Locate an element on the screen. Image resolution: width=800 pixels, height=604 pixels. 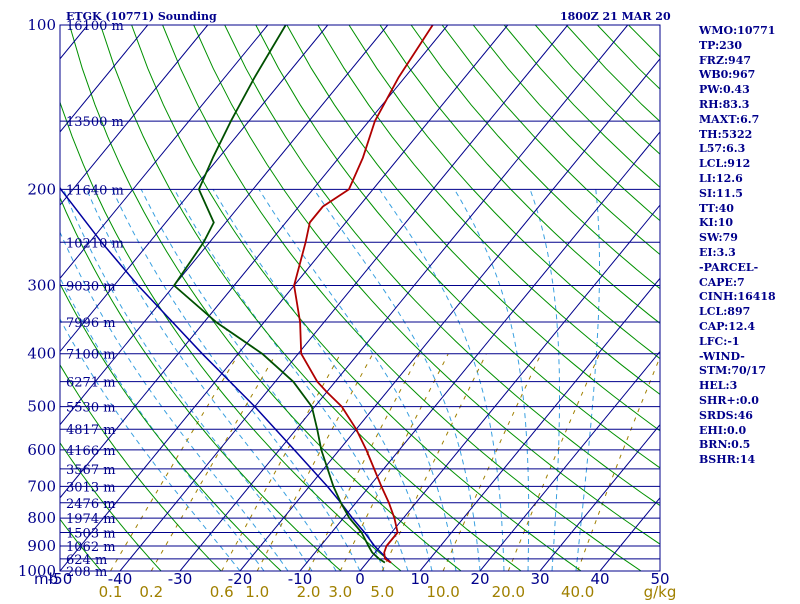
pressure-label: 400 is located at coordinates (41, 354).